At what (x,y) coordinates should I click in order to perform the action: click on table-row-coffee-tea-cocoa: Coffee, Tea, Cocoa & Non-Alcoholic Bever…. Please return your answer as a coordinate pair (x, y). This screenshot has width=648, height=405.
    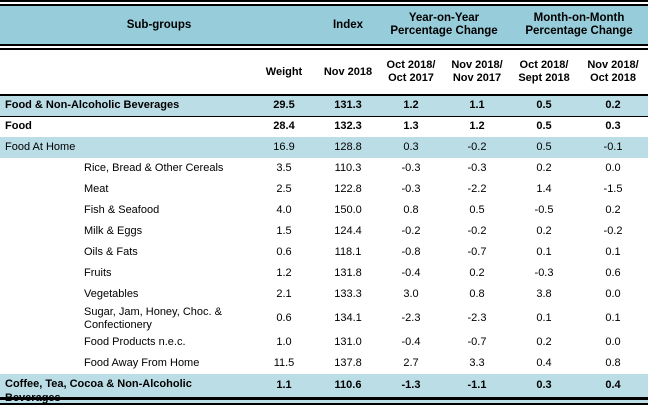
    Looking at the image, I should click on (324, 389).